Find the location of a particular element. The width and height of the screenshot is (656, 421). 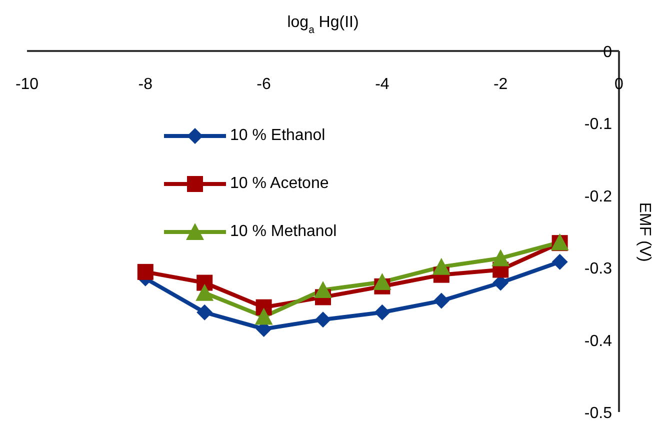

x-axis-title: log$_{a}$ Hg(II) is located at coordinates (323, 25).